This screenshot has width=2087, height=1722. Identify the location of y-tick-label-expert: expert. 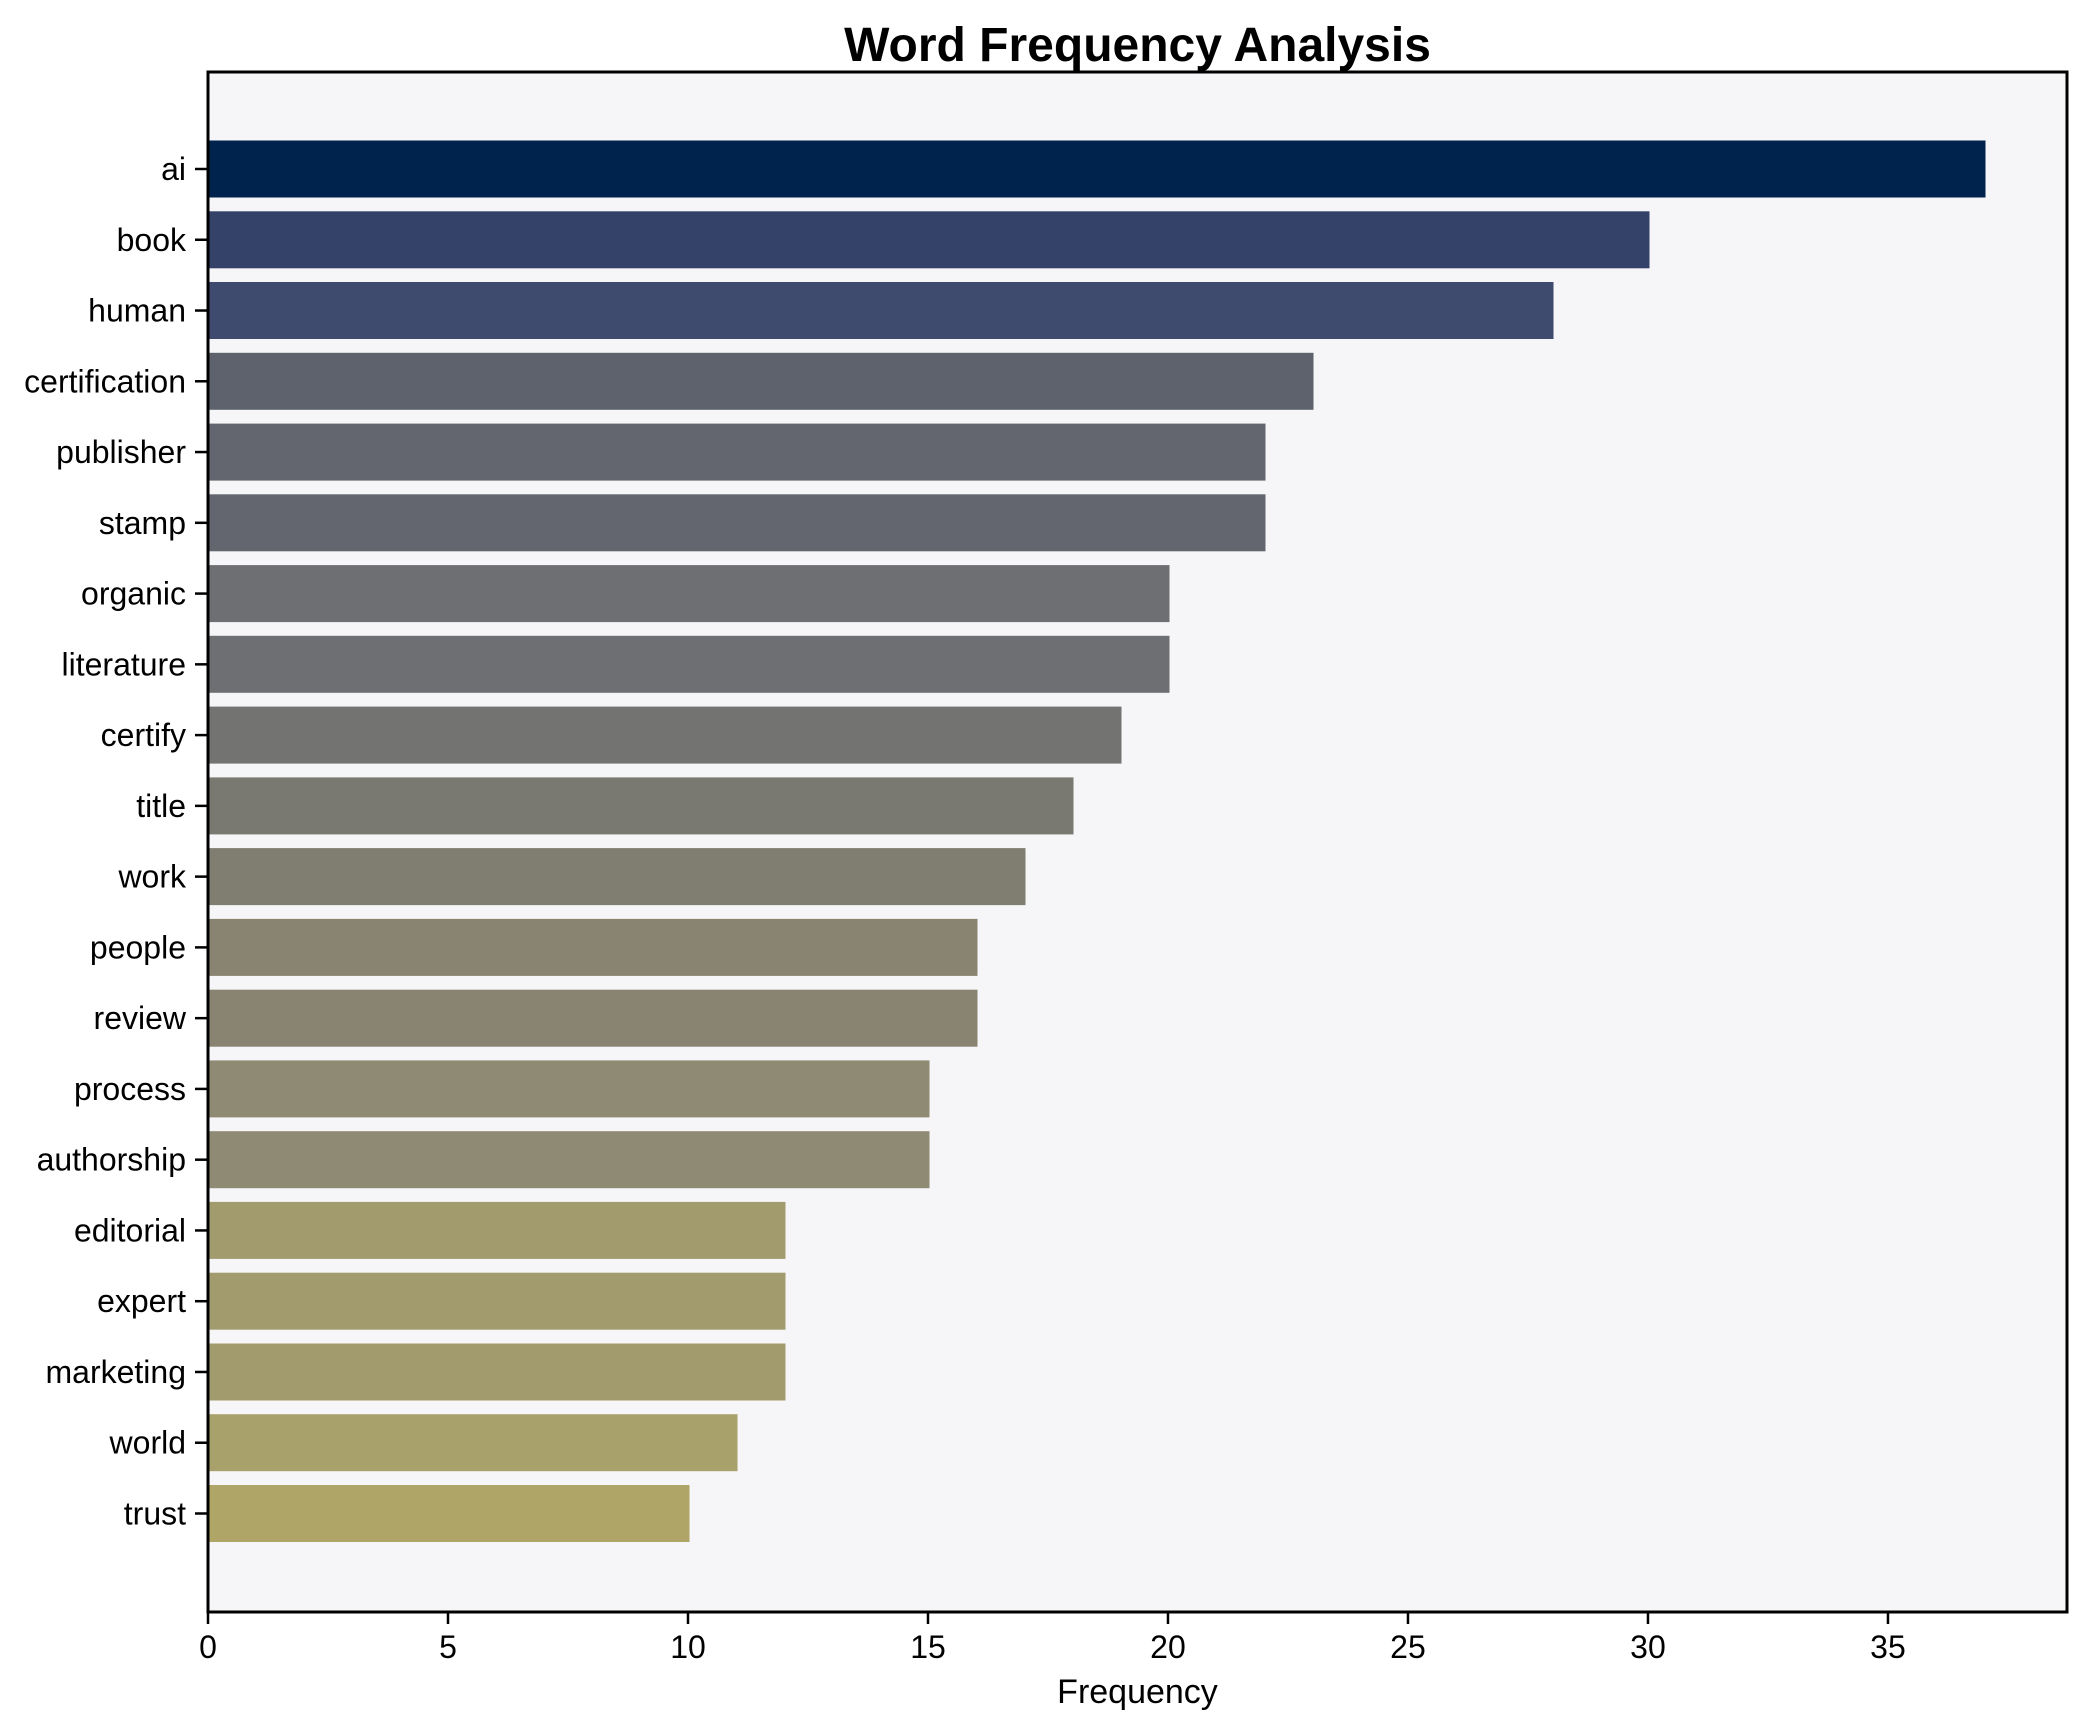
(141, 1301).